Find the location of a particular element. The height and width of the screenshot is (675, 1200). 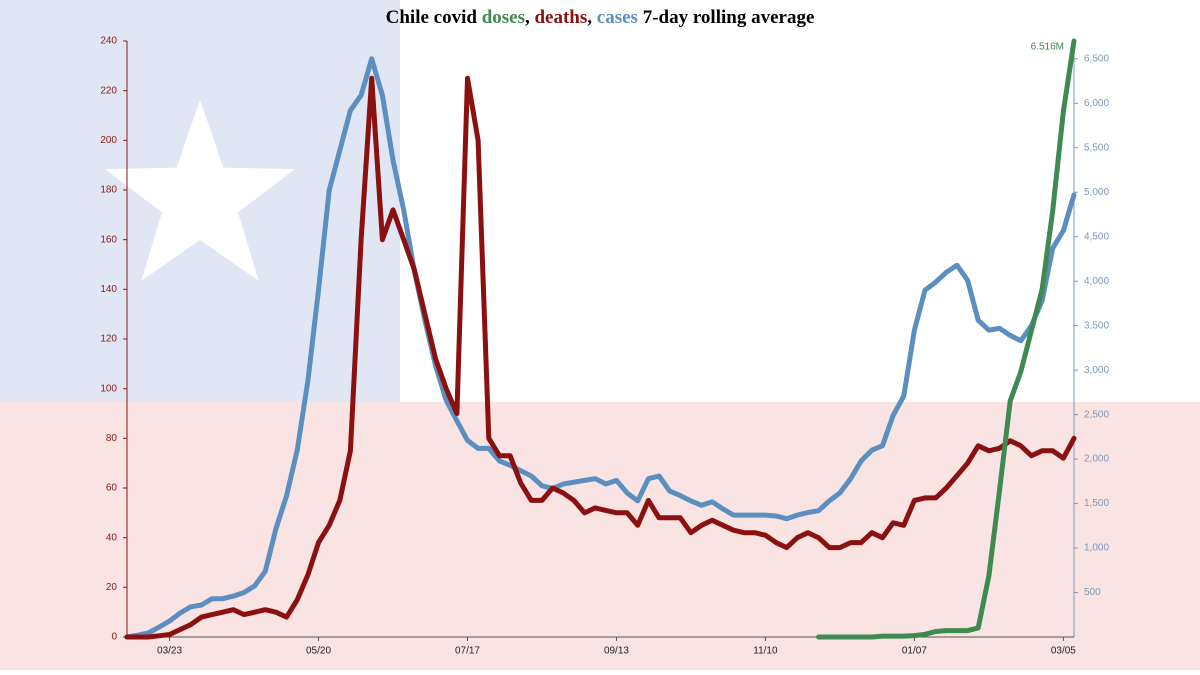

title-part: doses is located at coordinates (503, 17).